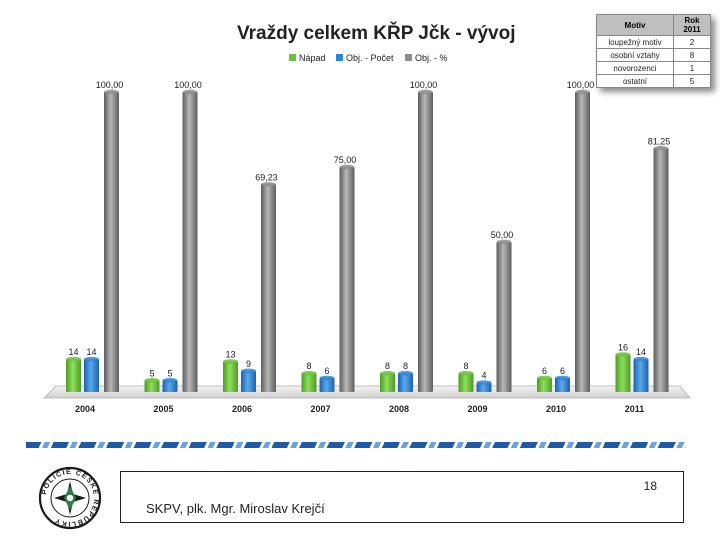 The width and height of the screenshot is (720, 540). I want to click on count-cell: 2, so click(692, 42).